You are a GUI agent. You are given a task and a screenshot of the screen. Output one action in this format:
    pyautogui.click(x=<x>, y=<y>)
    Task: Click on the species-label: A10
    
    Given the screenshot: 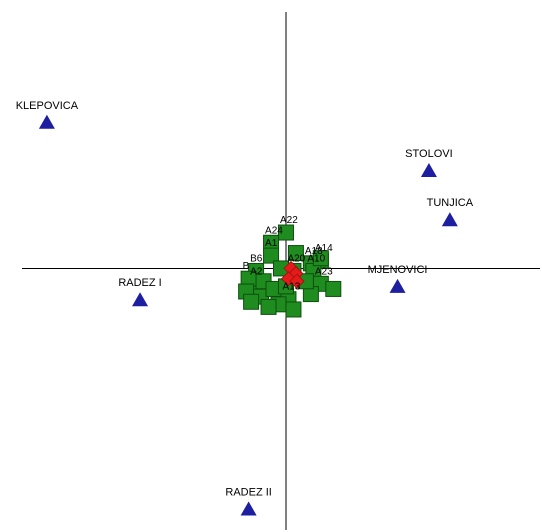 What is the action you would take?
    pyautogui.click(x=316, y=259)
    